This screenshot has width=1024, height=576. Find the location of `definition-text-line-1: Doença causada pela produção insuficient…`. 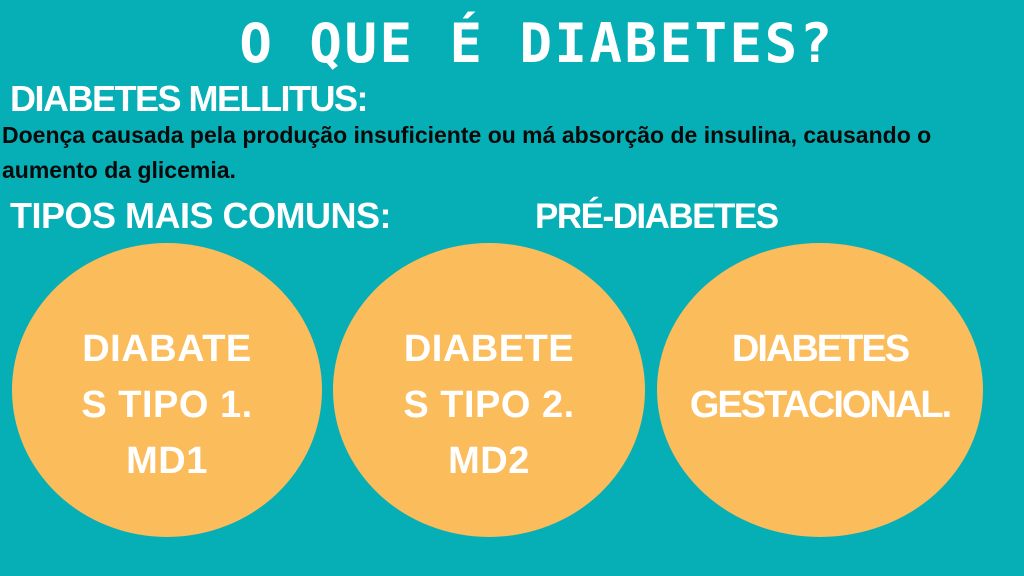

definition-text-line-1: Doença causada pela produção insuficient… is located at coordinates (467, 135).